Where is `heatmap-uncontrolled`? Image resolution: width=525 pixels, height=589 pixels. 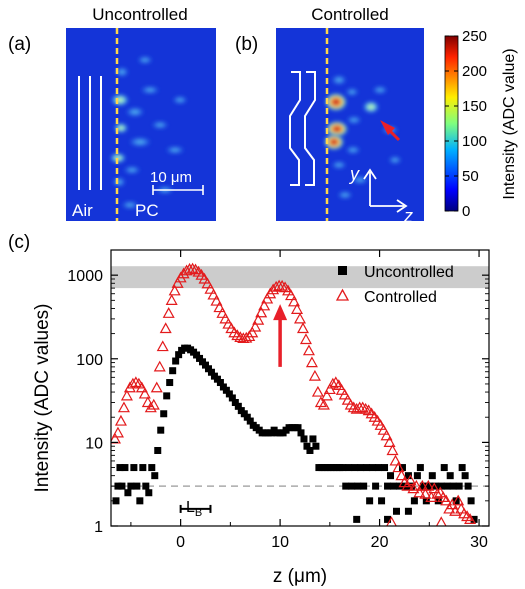 heatmap-uncontrolled is located at coordinates (141, 124).